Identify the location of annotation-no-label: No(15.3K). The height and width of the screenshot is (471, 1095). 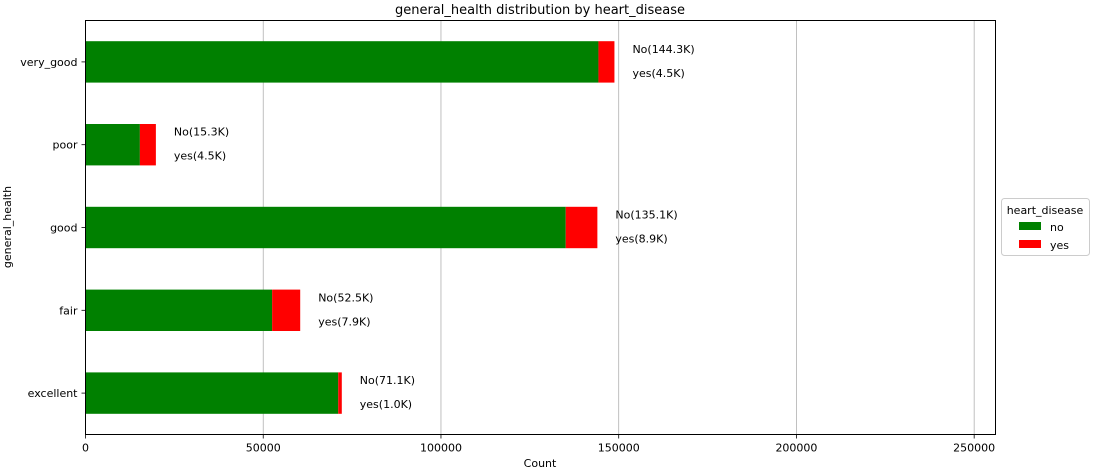
(201, 132).